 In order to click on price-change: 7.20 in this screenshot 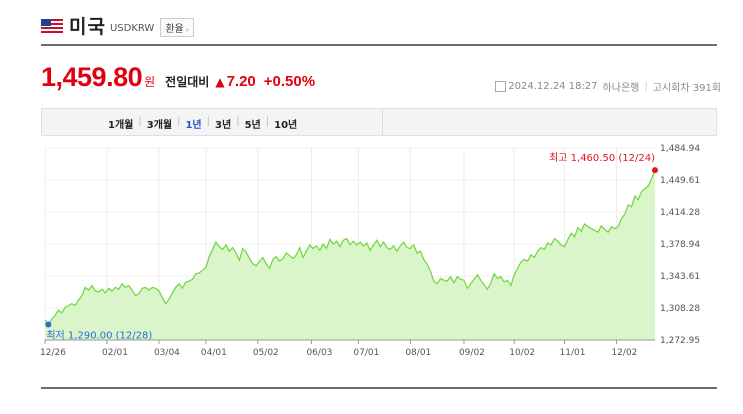, I will do `click(241, 81)`.